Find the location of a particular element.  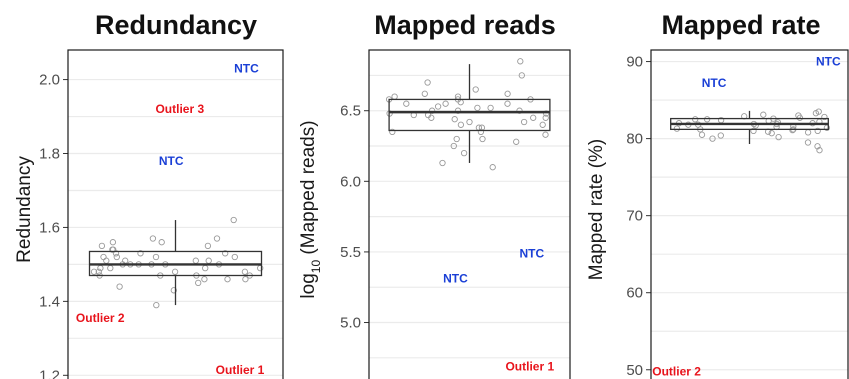

y-tick-label: 80 is located at coordinates (634, 139).